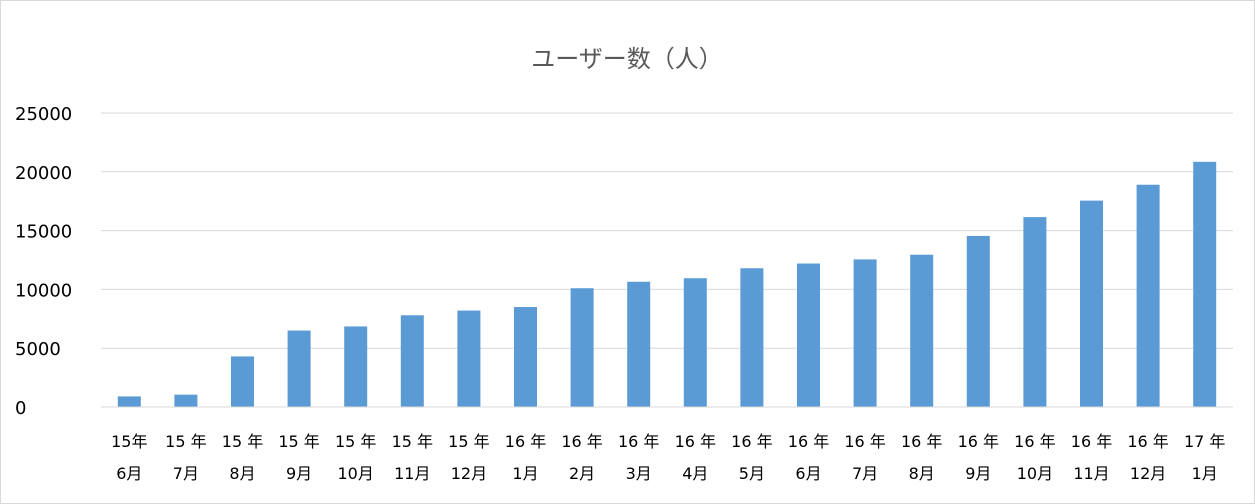 The height and width of the screenshot is (504, 1255). What do you see at coordinates (20, 408) in the screenshot?
I see `y-tick-label: 0` at bounding box center [20, 408].